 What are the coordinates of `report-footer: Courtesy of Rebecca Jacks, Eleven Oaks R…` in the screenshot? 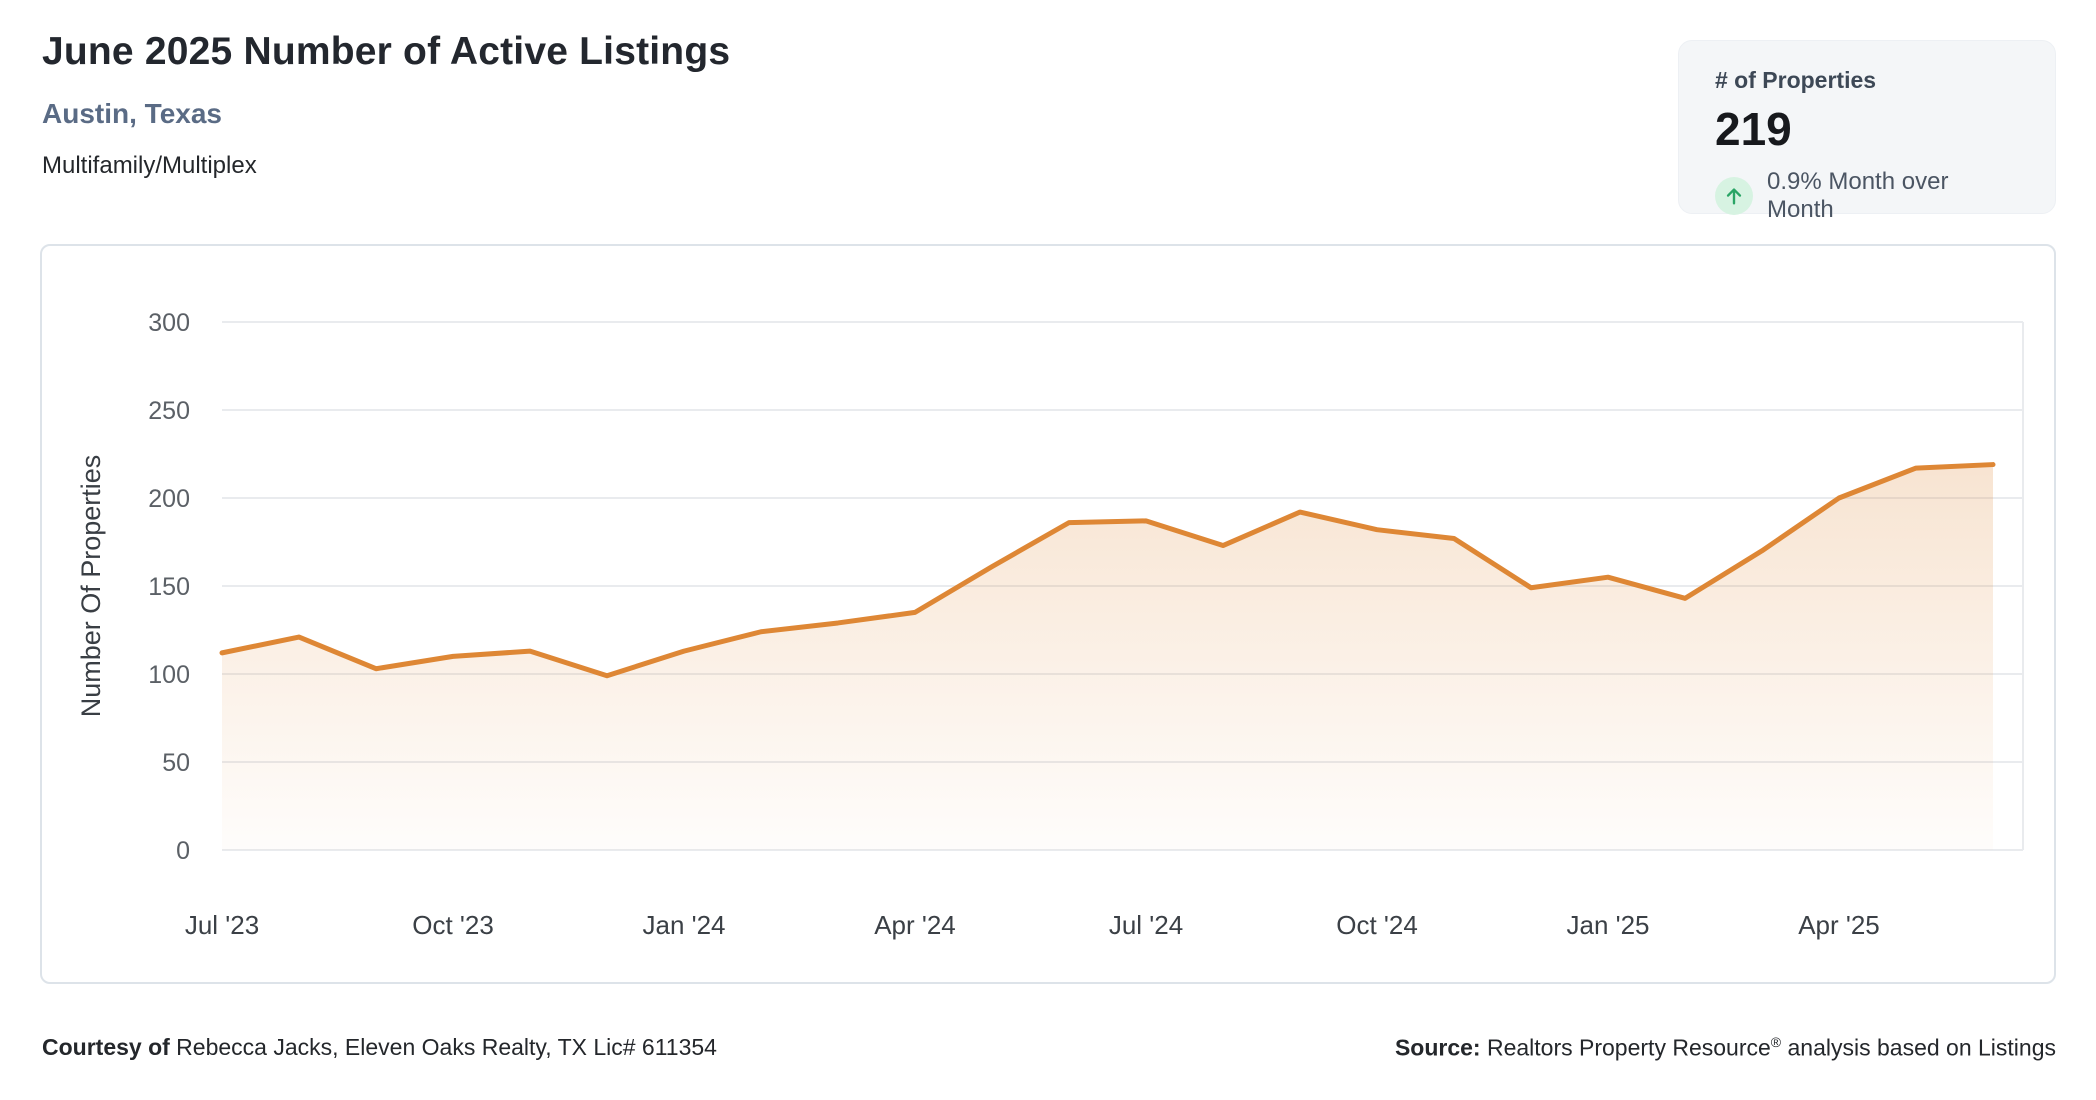 It's located at (1049, 1048).